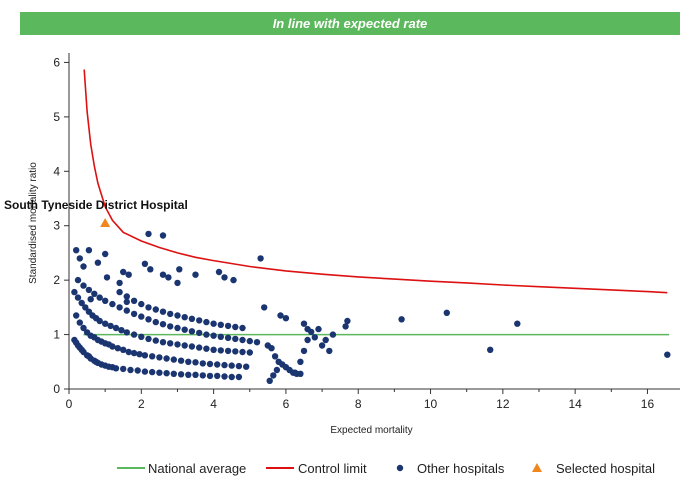 The height and width of the screenshot is (500, 700). What do you see at coordinates (96, 205) in the screenshot?
I see `annotations: South Tyneside District Hospital` at bounding box center [96, 205].